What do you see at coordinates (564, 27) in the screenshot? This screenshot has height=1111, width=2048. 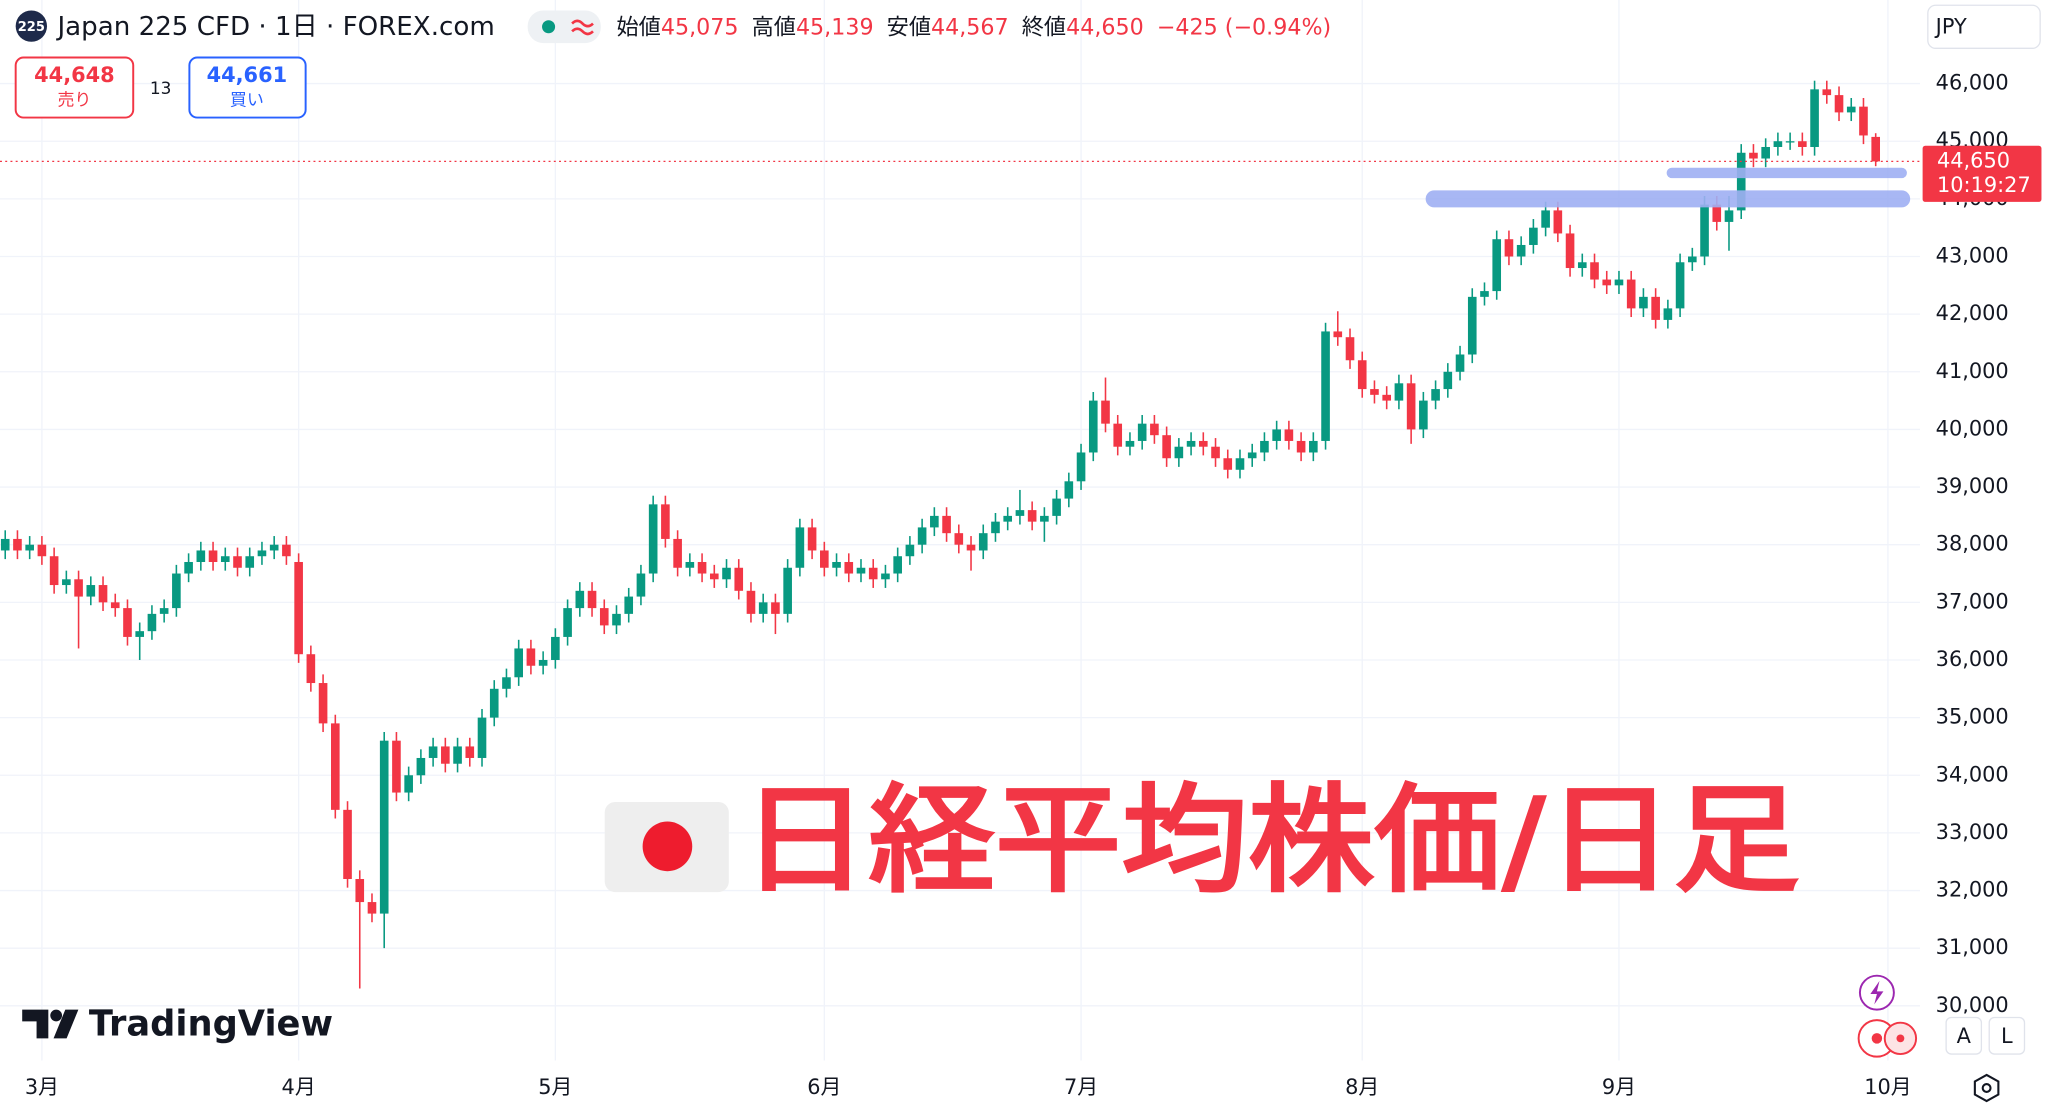 I see `status-pill` at bounding box center [564, 27].